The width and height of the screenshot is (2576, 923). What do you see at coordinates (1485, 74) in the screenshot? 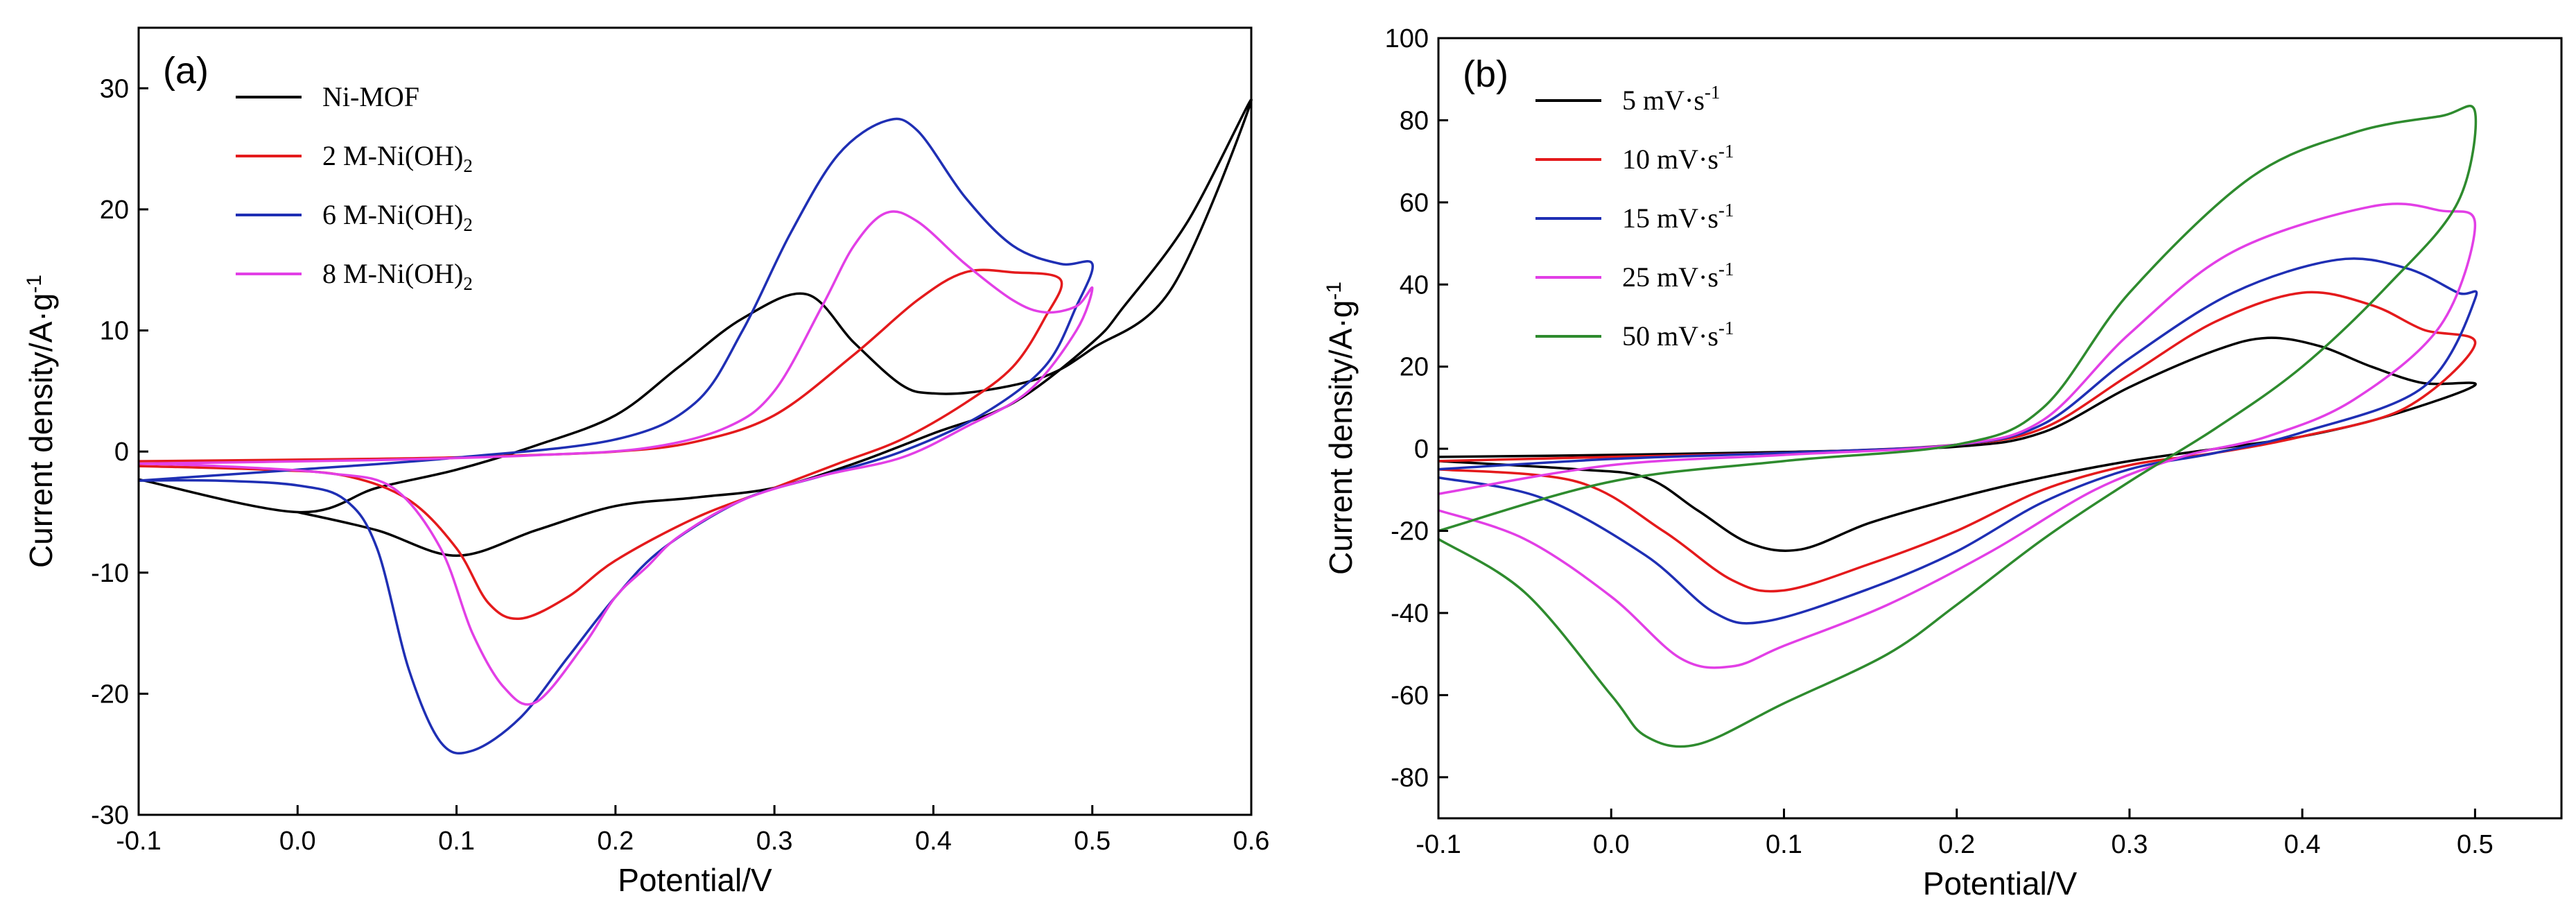
I see `chart2-panel-label: (b)` at bounding box center [1485, 74].